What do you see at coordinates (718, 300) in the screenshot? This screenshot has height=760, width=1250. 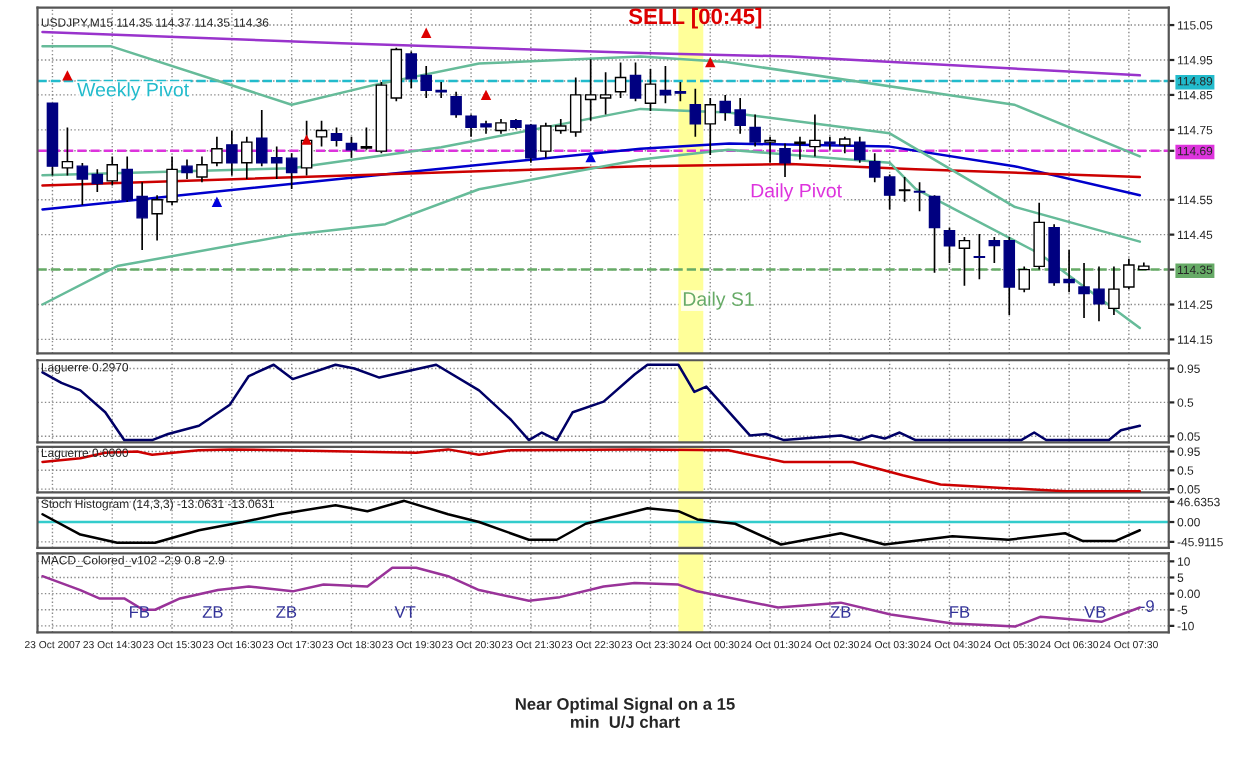 I see `ref-line-label: Daily S1` at bounding box center [718, 300].